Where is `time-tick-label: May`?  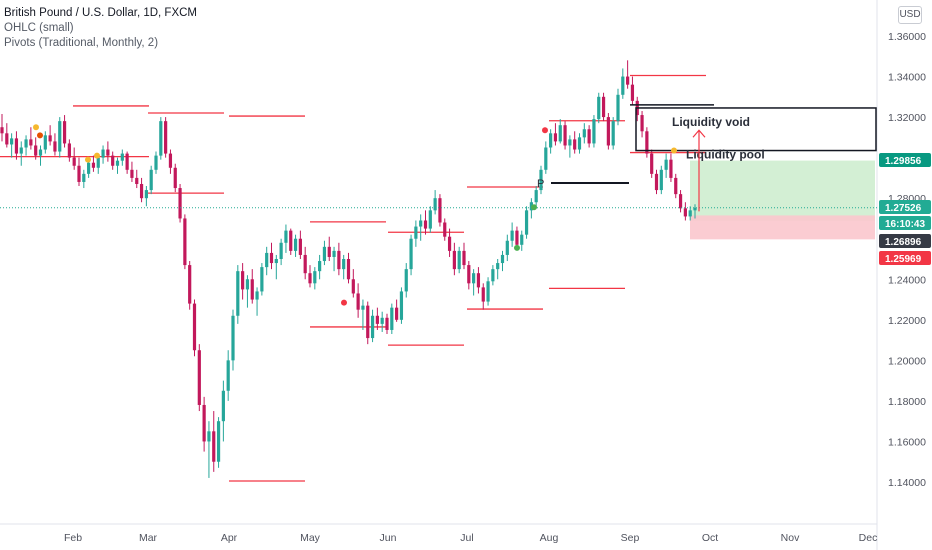 time-tick-label: May is located at coordinates (310, 538).